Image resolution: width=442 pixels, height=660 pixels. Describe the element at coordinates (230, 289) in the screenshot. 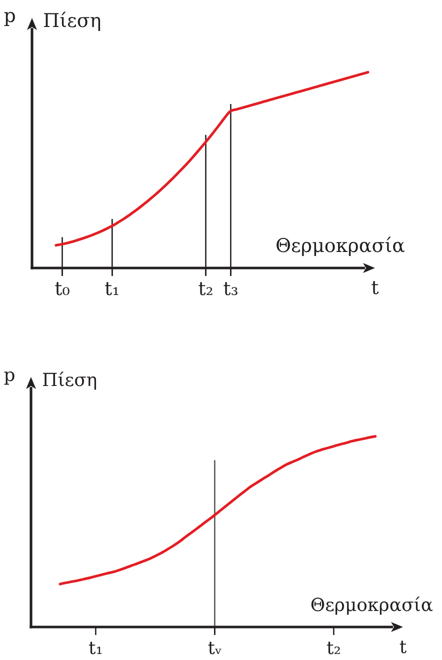

I see `x-tick-label: t₃` at that location.